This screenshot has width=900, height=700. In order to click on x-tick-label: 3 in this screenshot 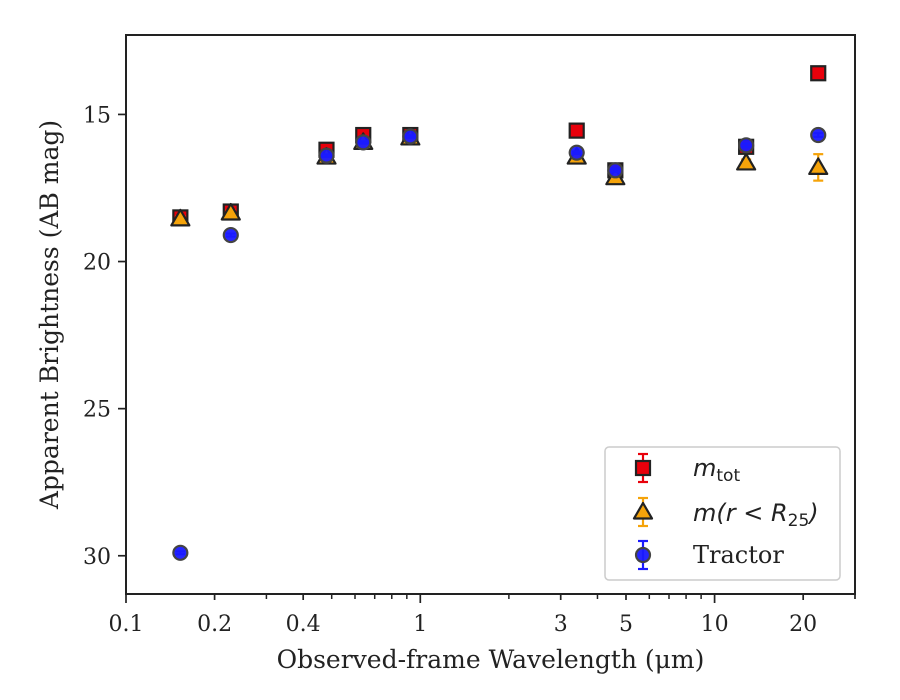, I will do `click(561, 624)`.